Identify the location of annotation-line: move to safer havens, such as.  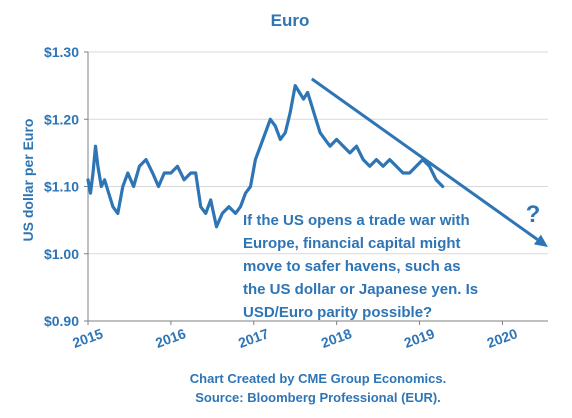
(352, 266).